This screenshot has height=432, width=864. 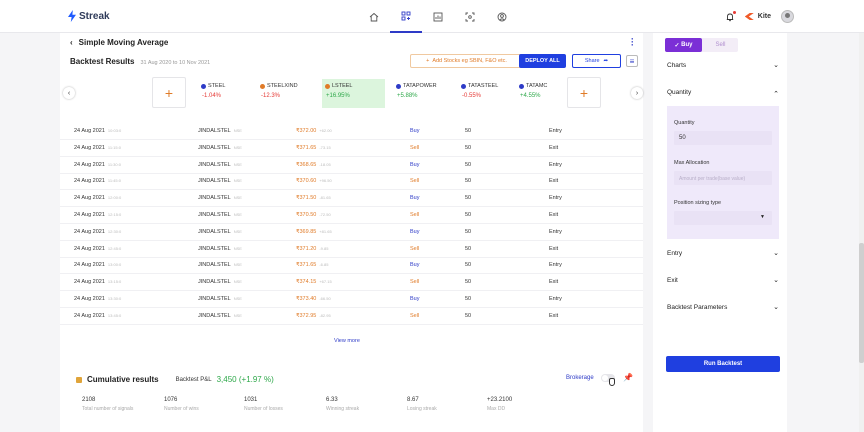 What do you see at coordinates (229, 93) in the screenshot?
I see `stock-tile: STEEL -1.04%` at bounding box center [229, 93].